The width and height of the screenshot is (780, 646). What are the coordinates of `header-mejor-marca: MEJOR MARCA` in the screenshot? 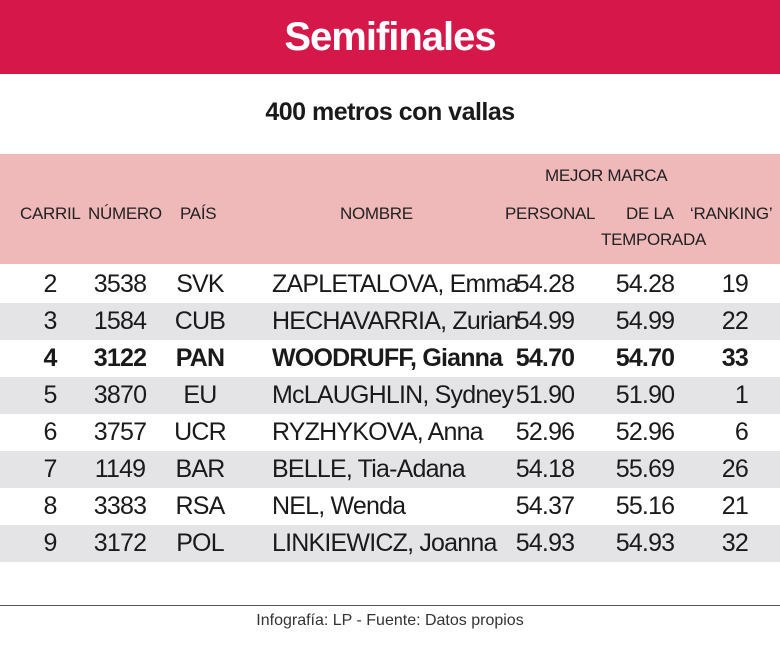 It's located at (606, 175).